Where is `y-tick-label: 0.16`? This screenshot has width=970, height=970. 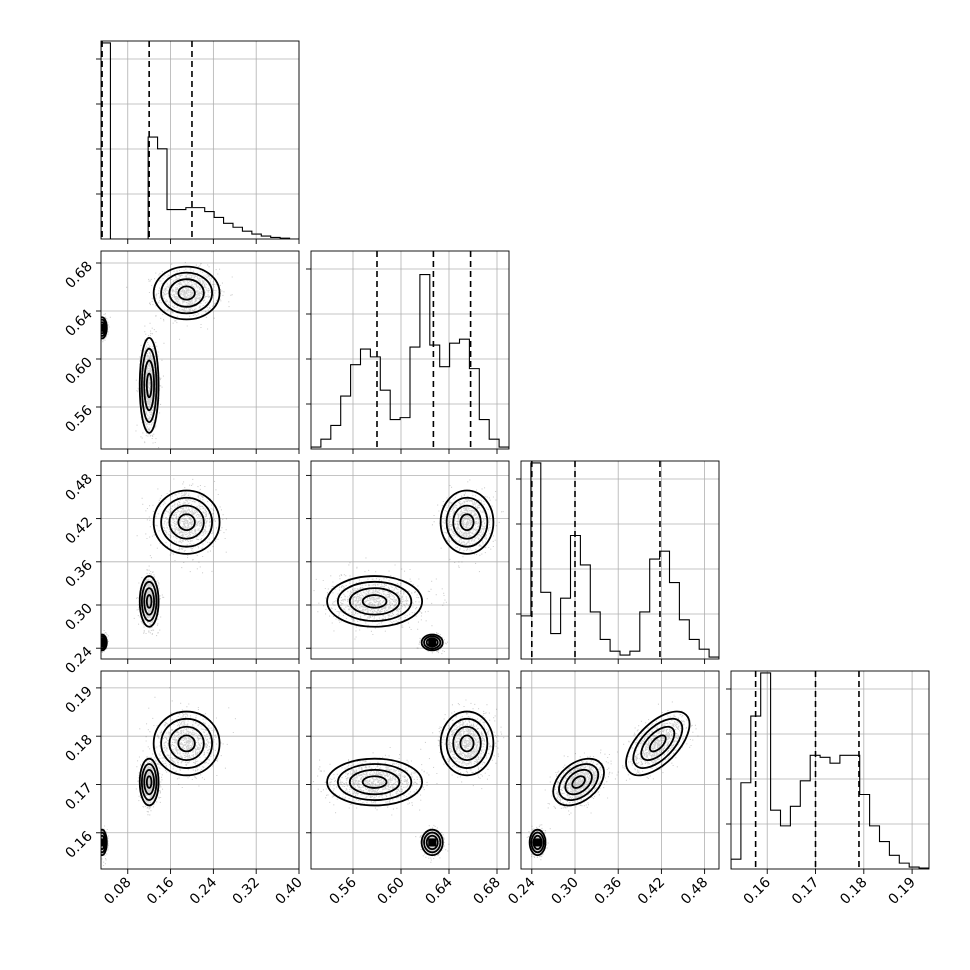
y-tick-label: 0.16 is located at coordinates (78, 844).